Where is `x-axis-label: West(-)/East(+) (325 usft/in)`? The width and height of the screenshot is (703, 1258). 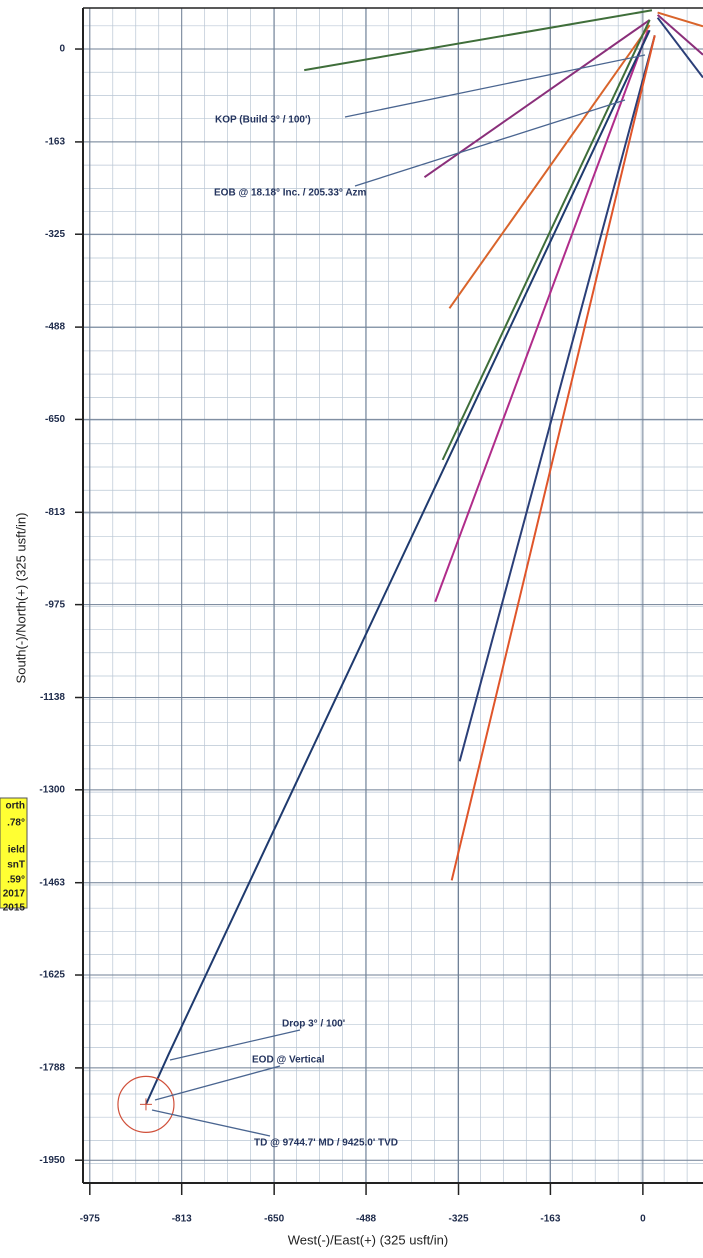 x-axis-label: West(-)/East(+) (325 usft/in) is located at coordinates (368, 1239).